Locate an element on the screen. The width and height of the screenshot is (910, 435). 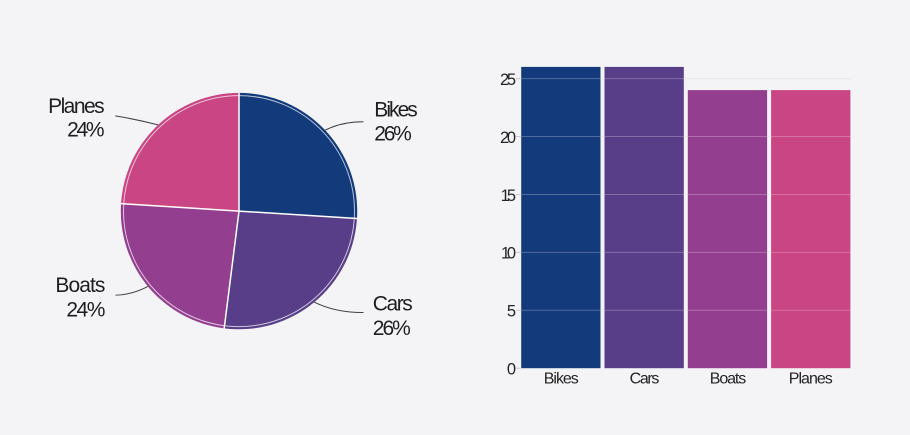
svg-text: 0 is located at coordinates (511, 370).